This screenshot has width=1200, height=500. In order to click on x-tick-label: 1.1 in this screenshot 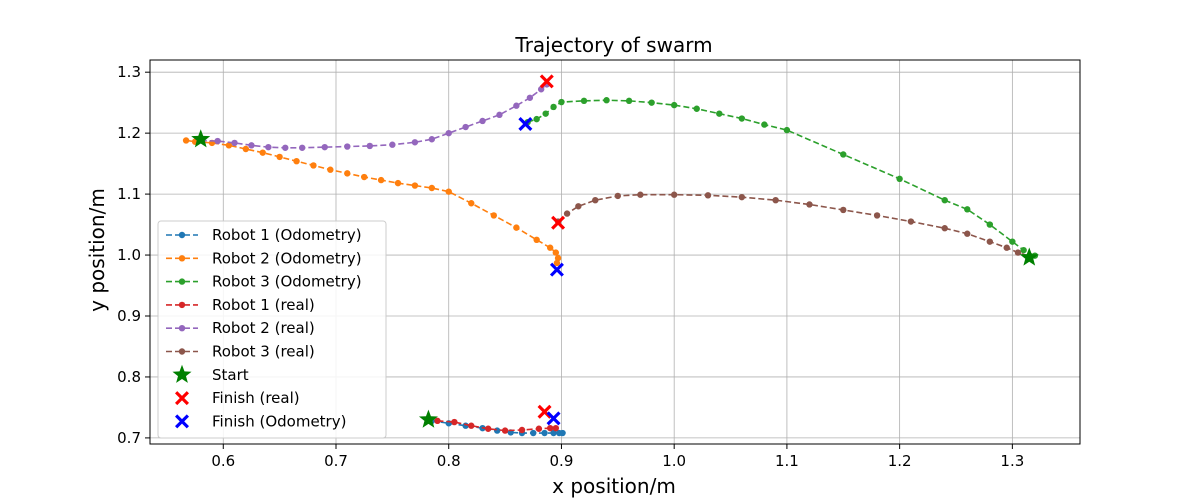, I will do `click(787, 461)`.